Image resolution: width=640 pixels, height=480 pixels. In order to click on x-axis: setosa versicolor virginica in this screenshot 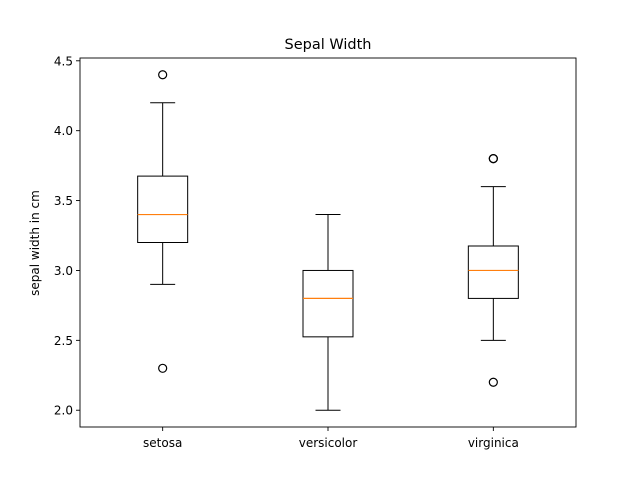, I will do `click(331, 438)`.